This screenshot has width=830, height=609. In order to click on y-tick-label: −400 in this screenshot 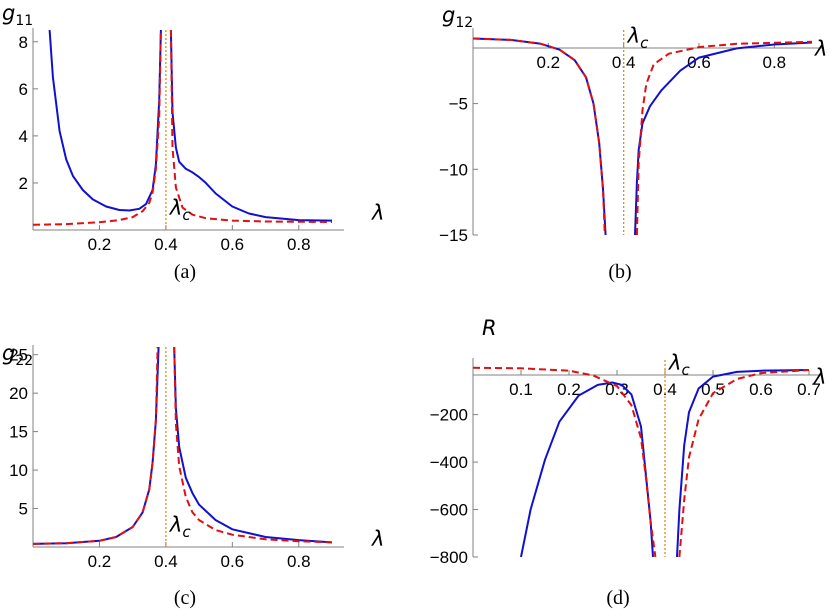, I will do `click(449, 462)`.